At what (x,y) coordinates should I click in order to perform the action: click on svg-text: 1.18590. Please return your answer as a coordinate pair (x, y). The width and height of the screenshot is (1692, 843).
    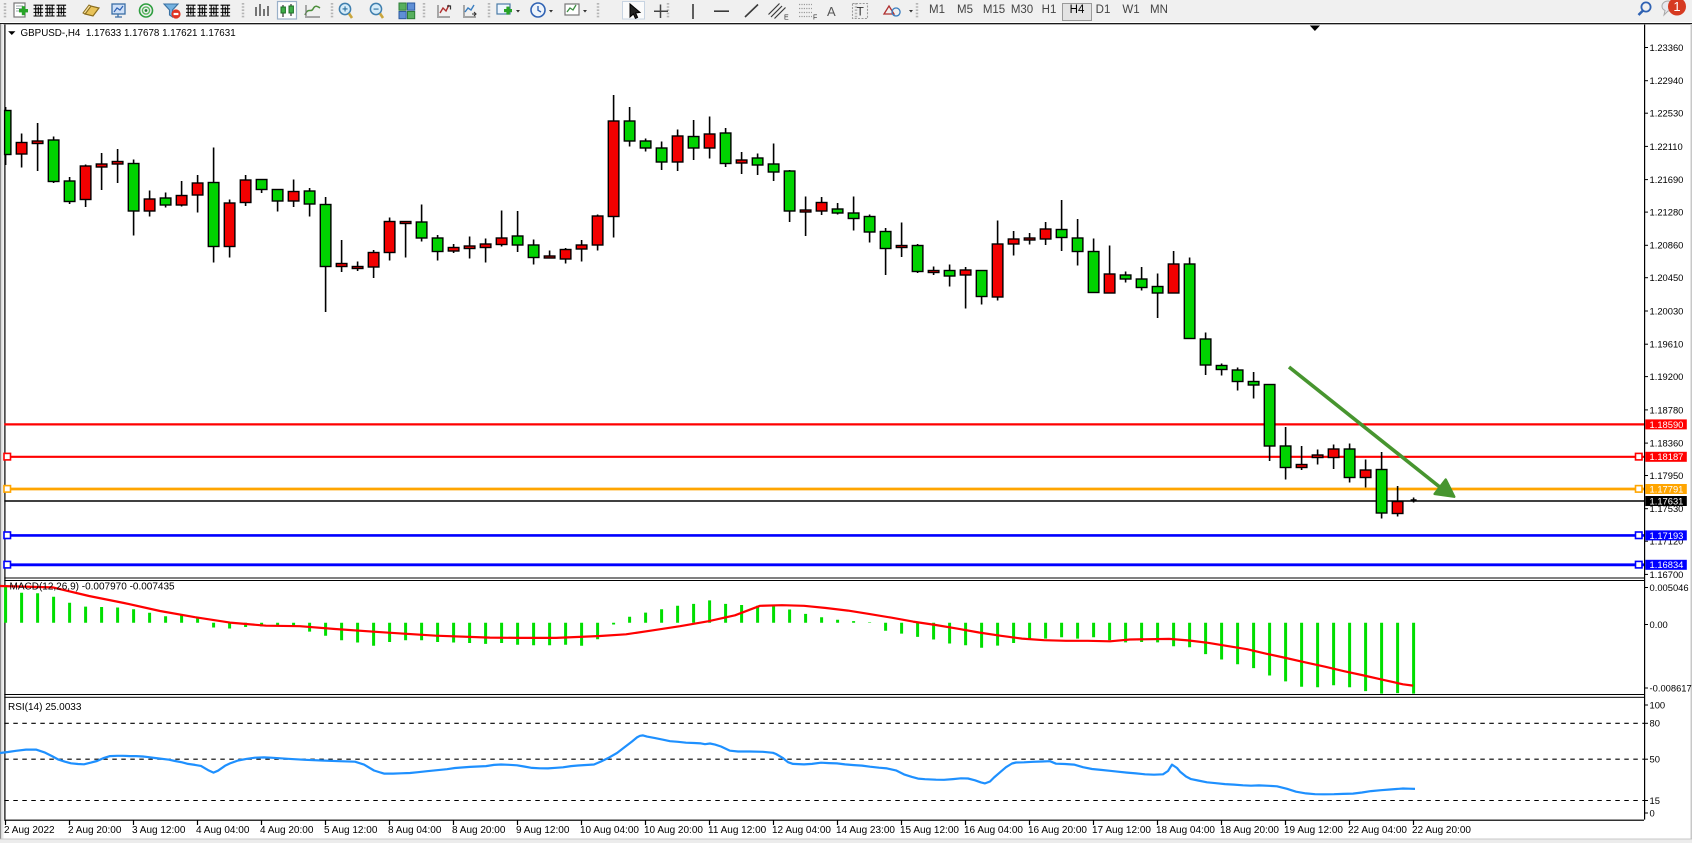
    Looking at the image, I should click on (1667, 424).